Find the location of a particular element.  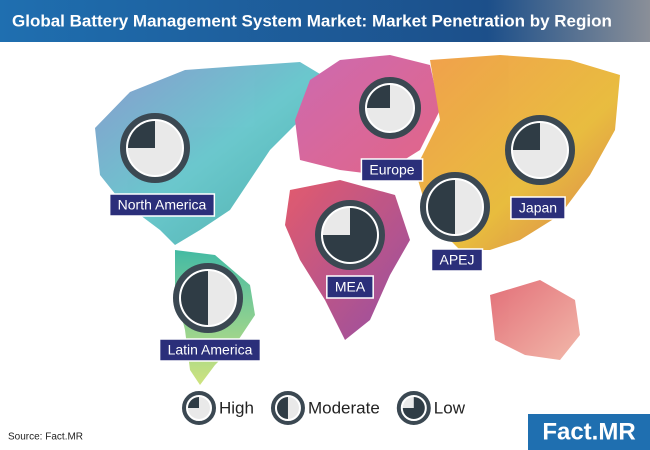

continent is located at coordinates (535, 320).